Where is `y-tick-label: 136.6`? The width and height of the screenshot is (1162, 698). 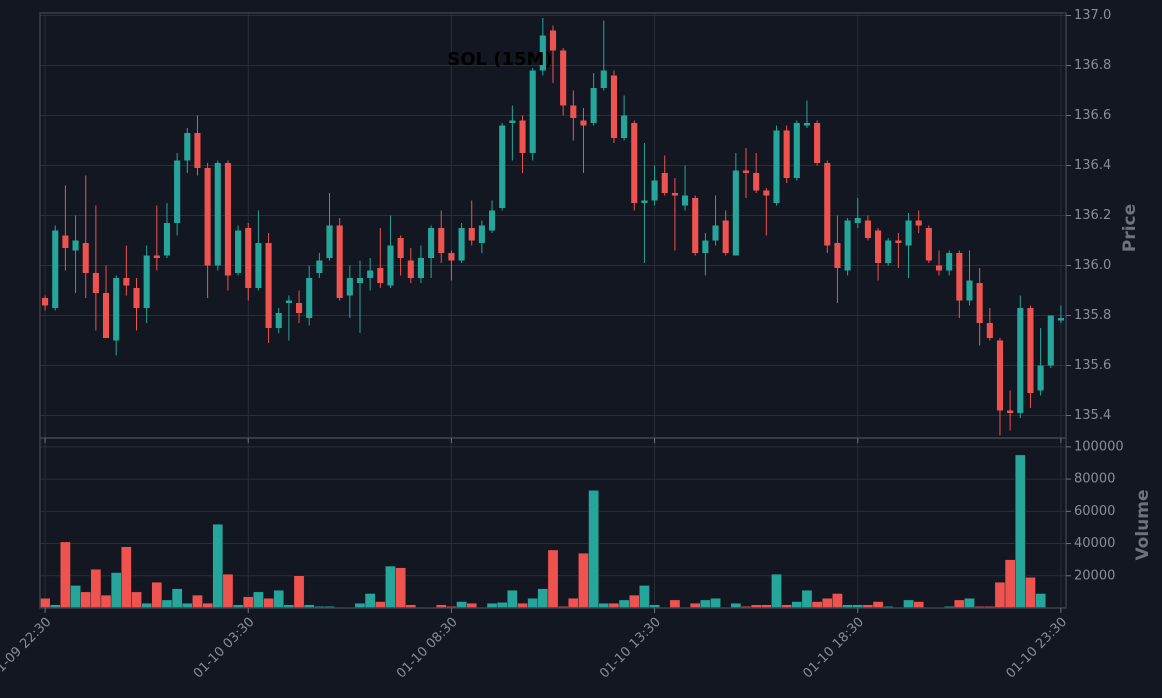 y-tick-label: 136.6 is located at coordinates (1092, 115).